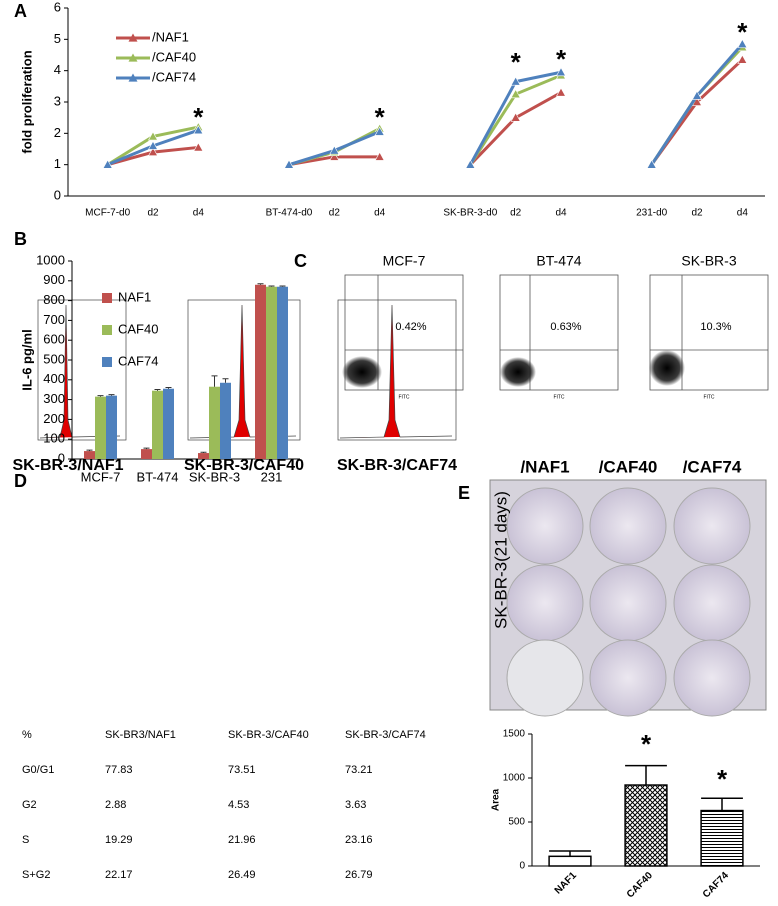 Image resolution: width=778 pixels, height=906 pixels. I want to click on x-tick-label: MCF-7-d0, so click(107, 213).